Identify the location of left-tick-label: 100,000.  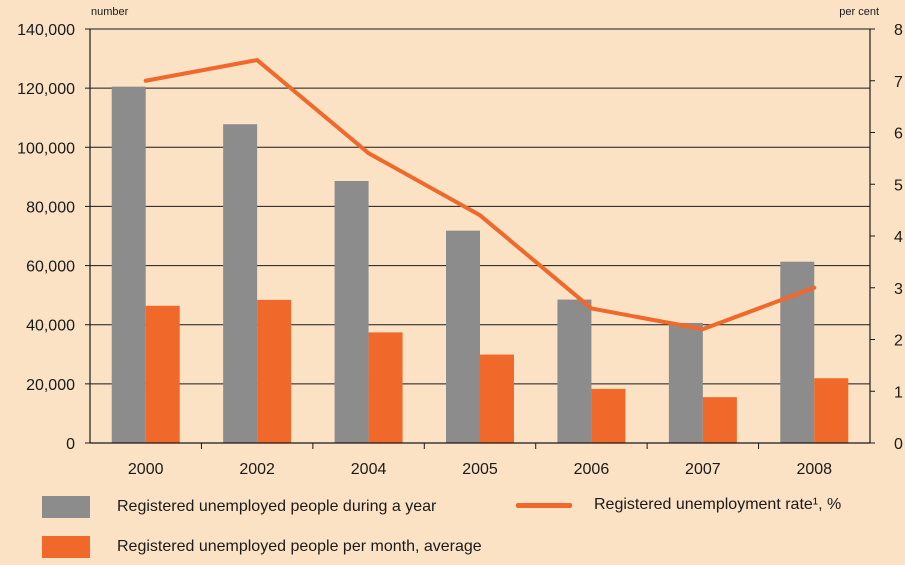
(46, 148).